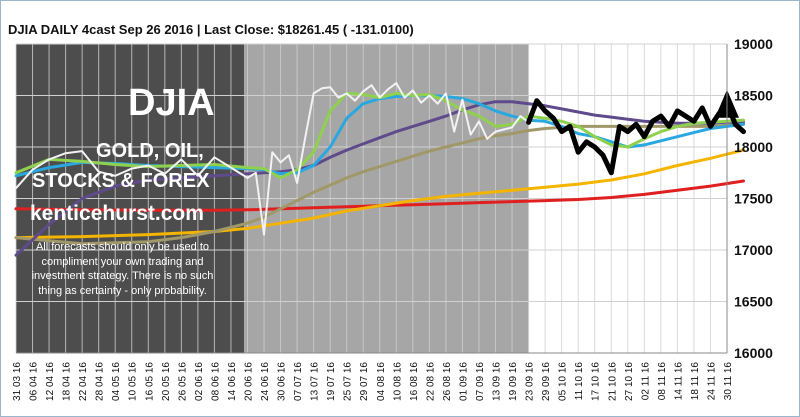 The height and width of the screenshot is (417, 800). I want to click on x-tick-label: 07 09 16, so click(480, 381).